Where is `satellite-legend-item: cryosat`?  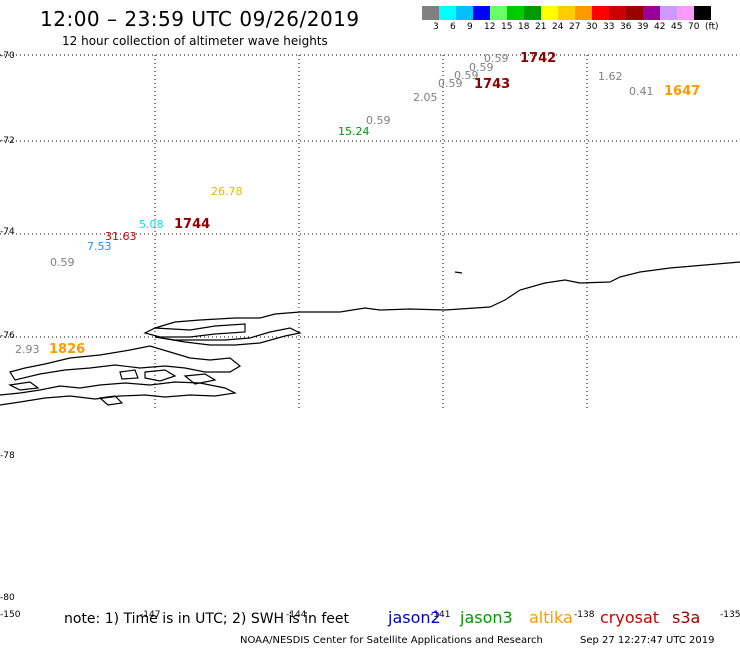 satellite-legend-item: cryosat is located at coordinates (630, 617).